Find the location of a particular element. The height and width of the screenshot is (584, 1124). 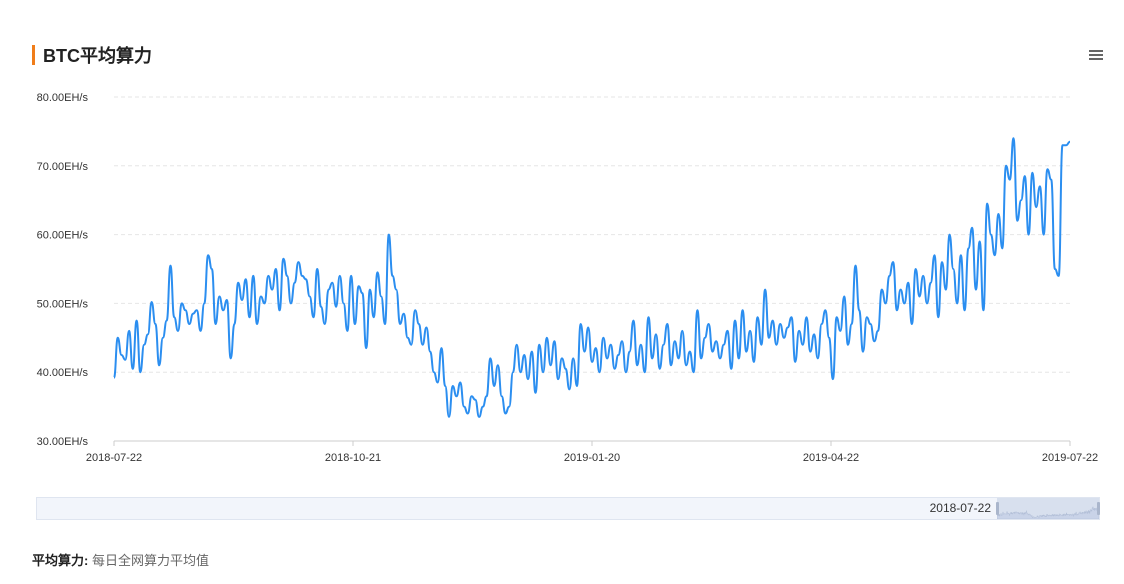

y-tick-label: 80.00EH/s is located at coordinates (63, 98).